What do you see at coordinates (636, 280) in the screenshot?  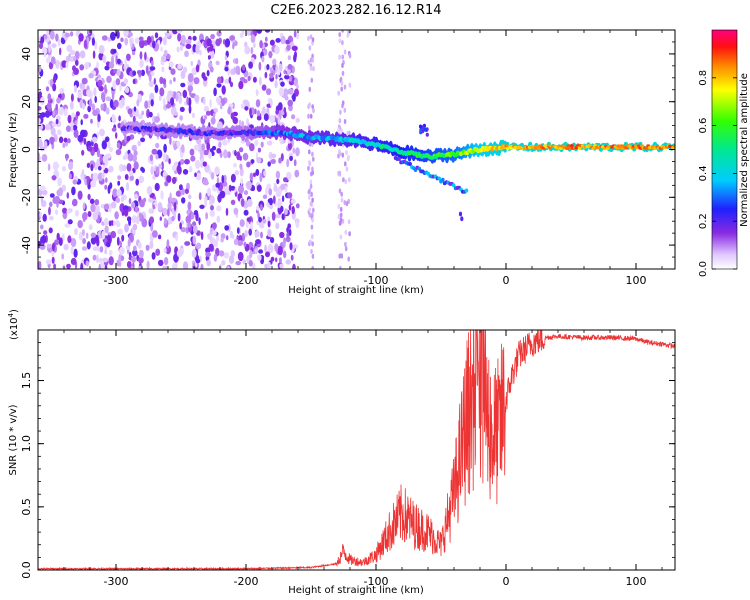 I see `x-tick-label: 100` at bounding box center [636, 280].